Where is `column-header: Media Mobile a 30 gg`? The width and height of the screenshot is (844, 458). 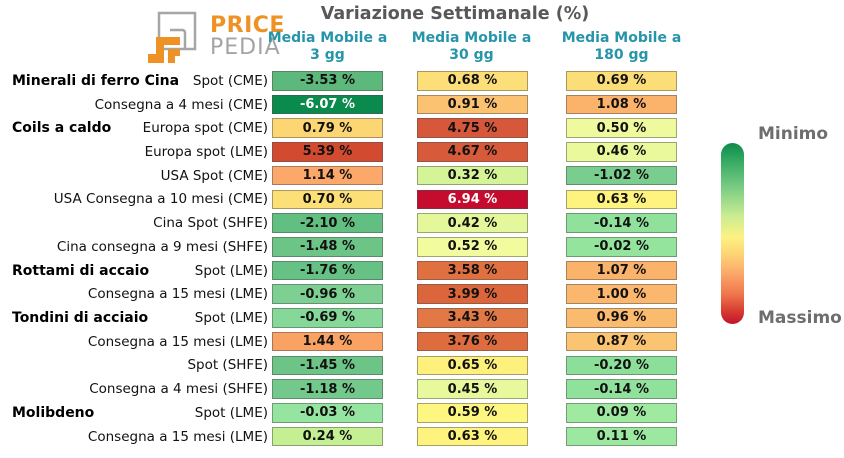 column-header: Media Mobile a 30 gg is located at coordinates (471, 46).